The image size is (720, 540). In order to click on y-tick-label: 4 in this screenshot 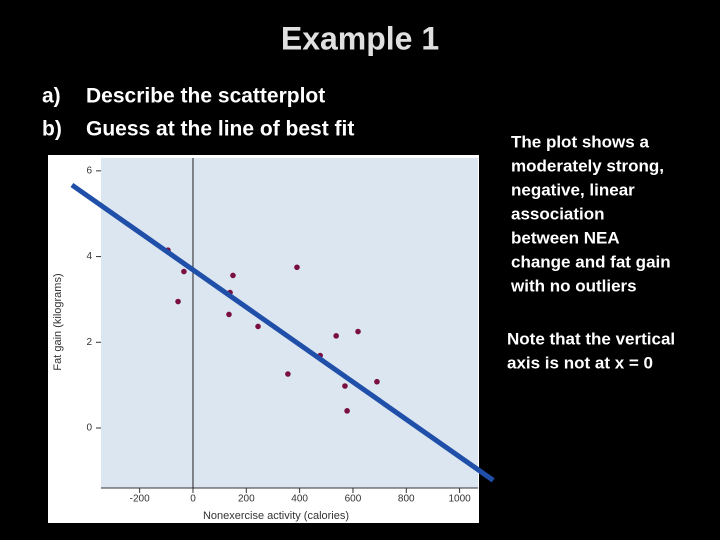, I will do `click(89, 256)`.